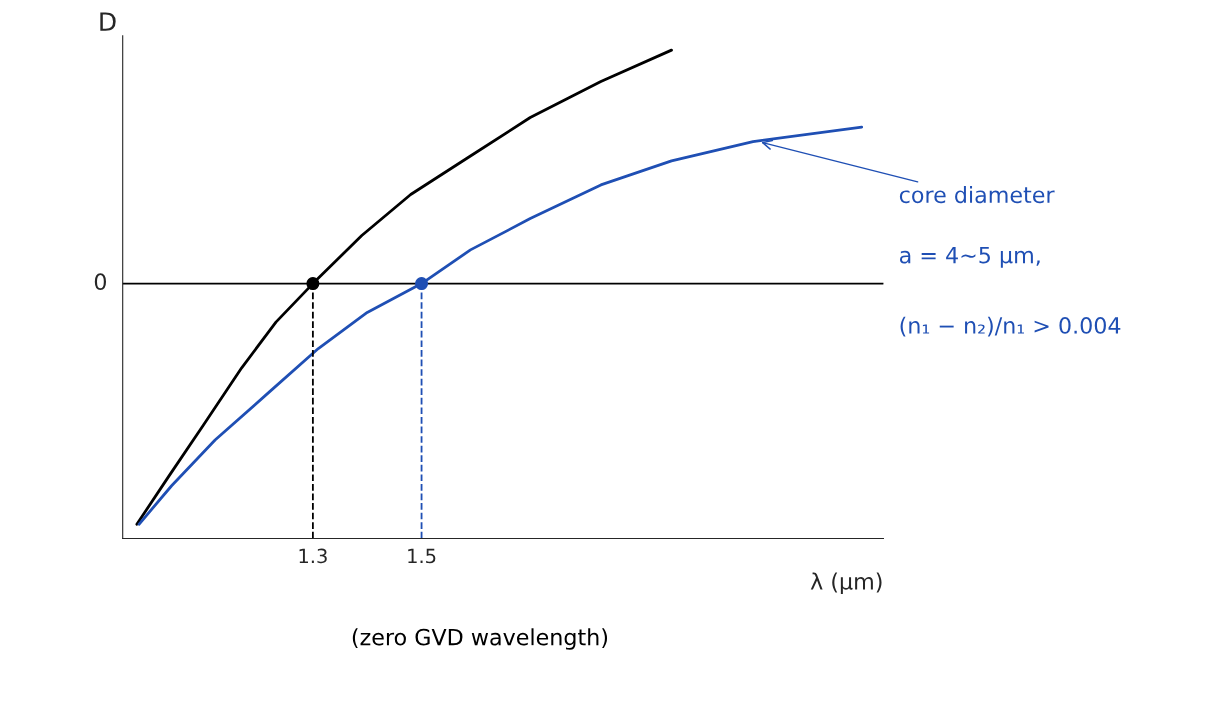 This screenshot has width=1227, height=718. I want to click on text: (n₁ − n₂)/n₁ > 0.004, so click(1010, 326).